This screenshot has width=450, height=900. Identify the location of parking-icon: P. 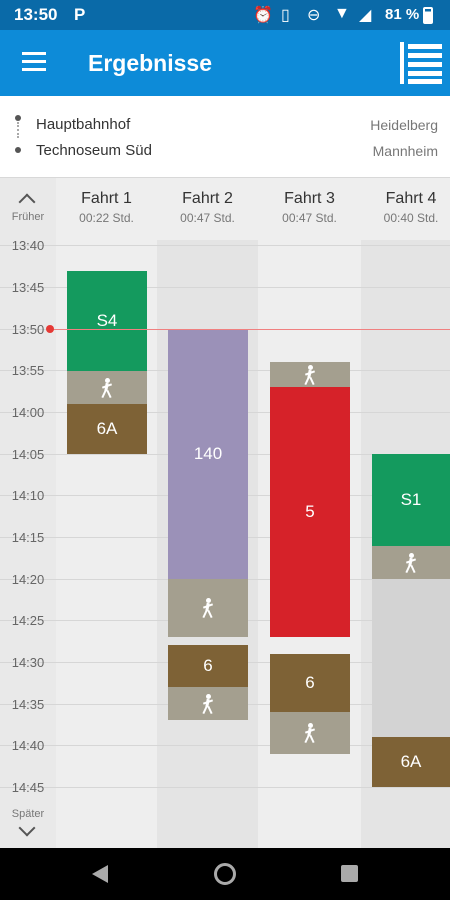
(80, 14).